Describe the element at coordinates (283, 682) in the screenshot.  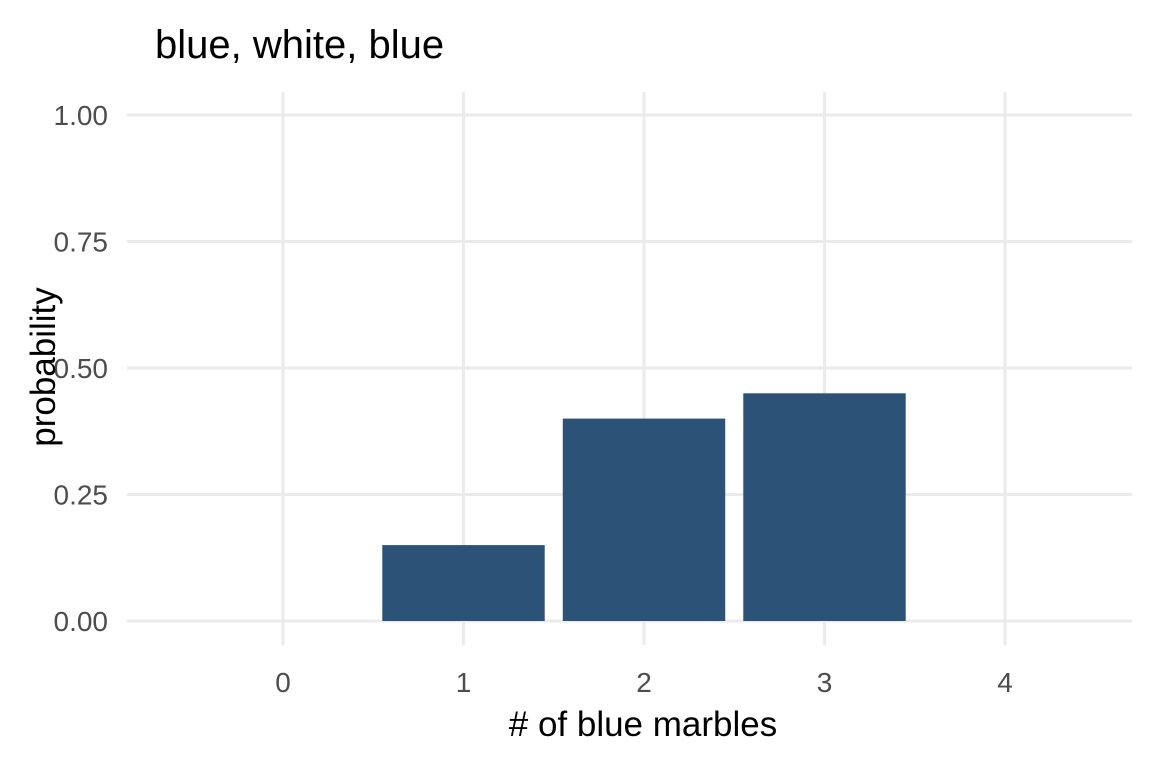
I see `x-tick-label: 0` at that location.